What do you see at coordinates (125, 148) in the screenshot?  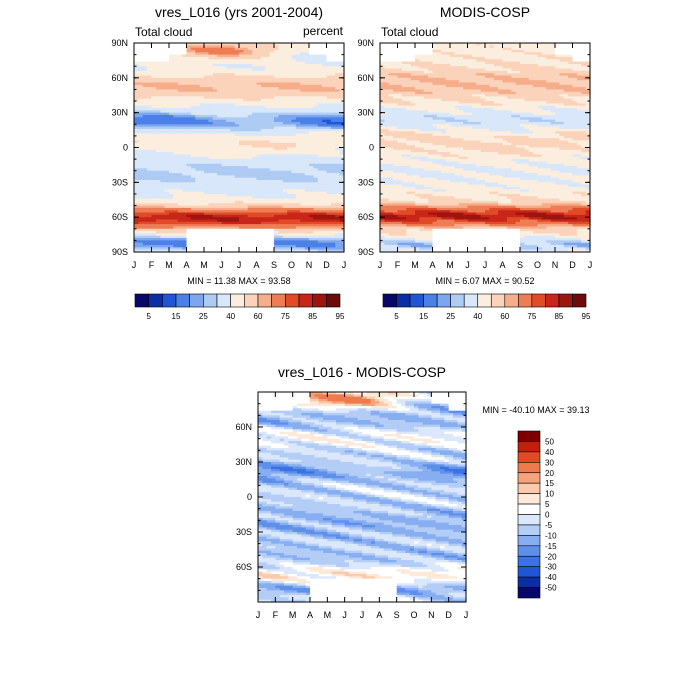 I see `y-tick-label: 0` at bounding box center [125, 148].